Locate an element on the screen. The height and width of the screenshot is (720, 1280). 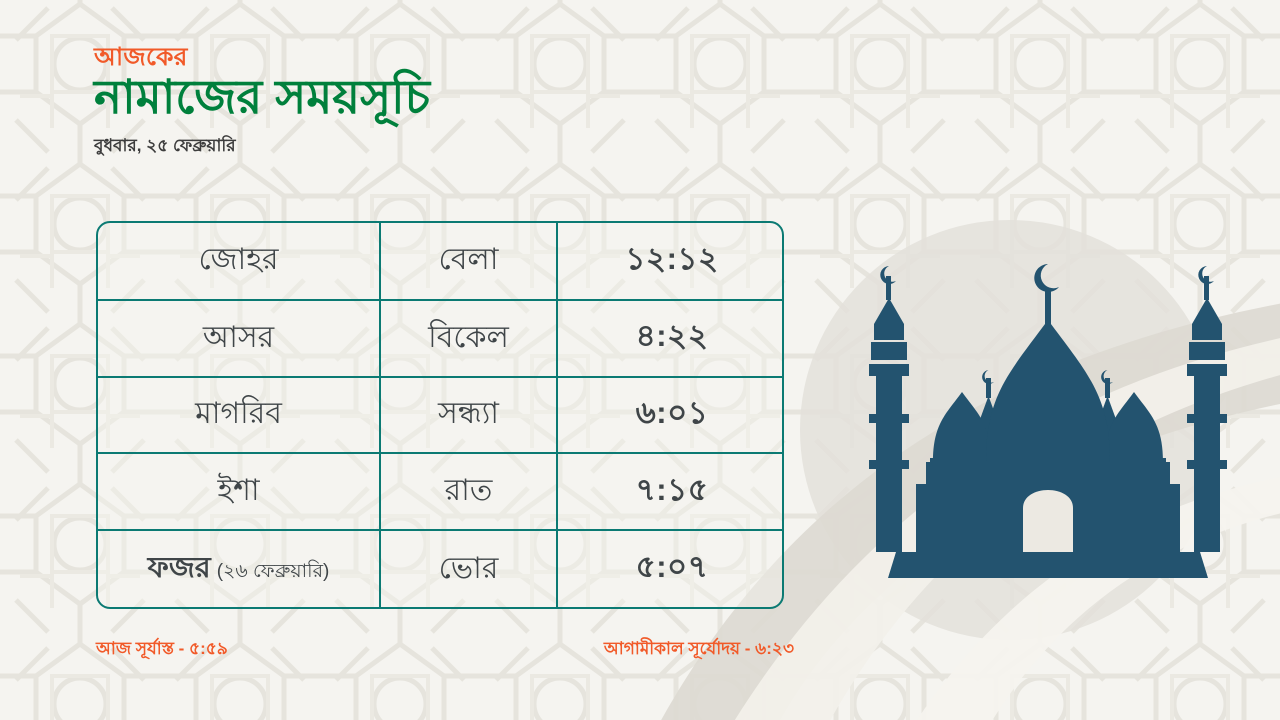
table-row: জোহর বেলা ১২:১২ is located at coordinates (440, 262).